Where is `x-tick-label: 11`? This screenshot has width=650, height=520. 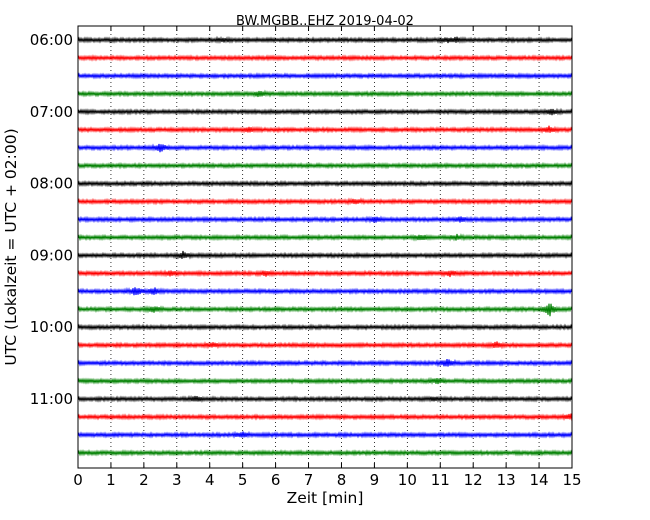
x-tick-label: 11 is located at coordinates (440, 480).